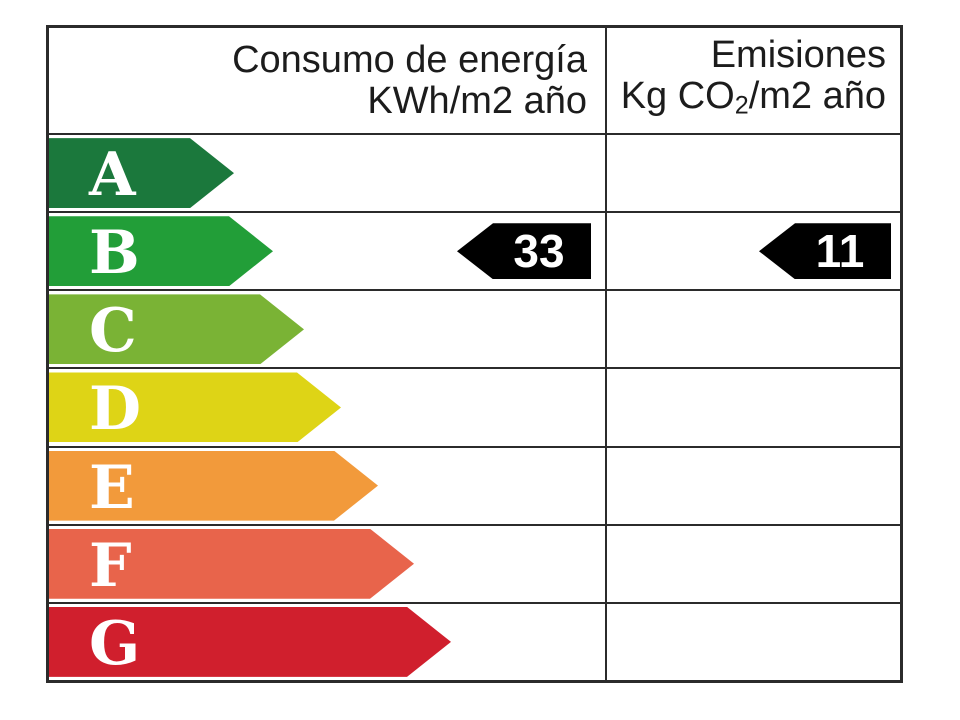  Describe the element at coordinates (753, 486) in the screenshot. I see `emissions-cell-e` at that location.